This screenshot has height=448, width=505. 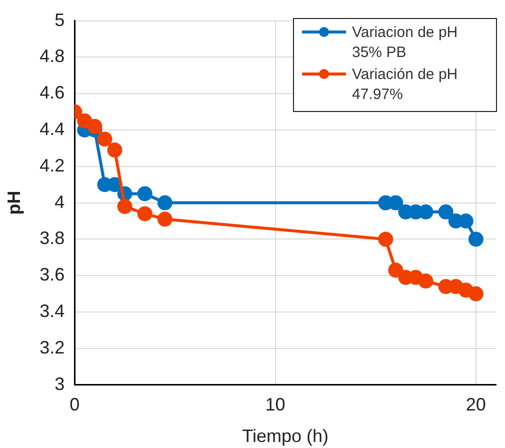 I want to click on x-axis-title: Tiempo (h), so click(x=285, y=436).